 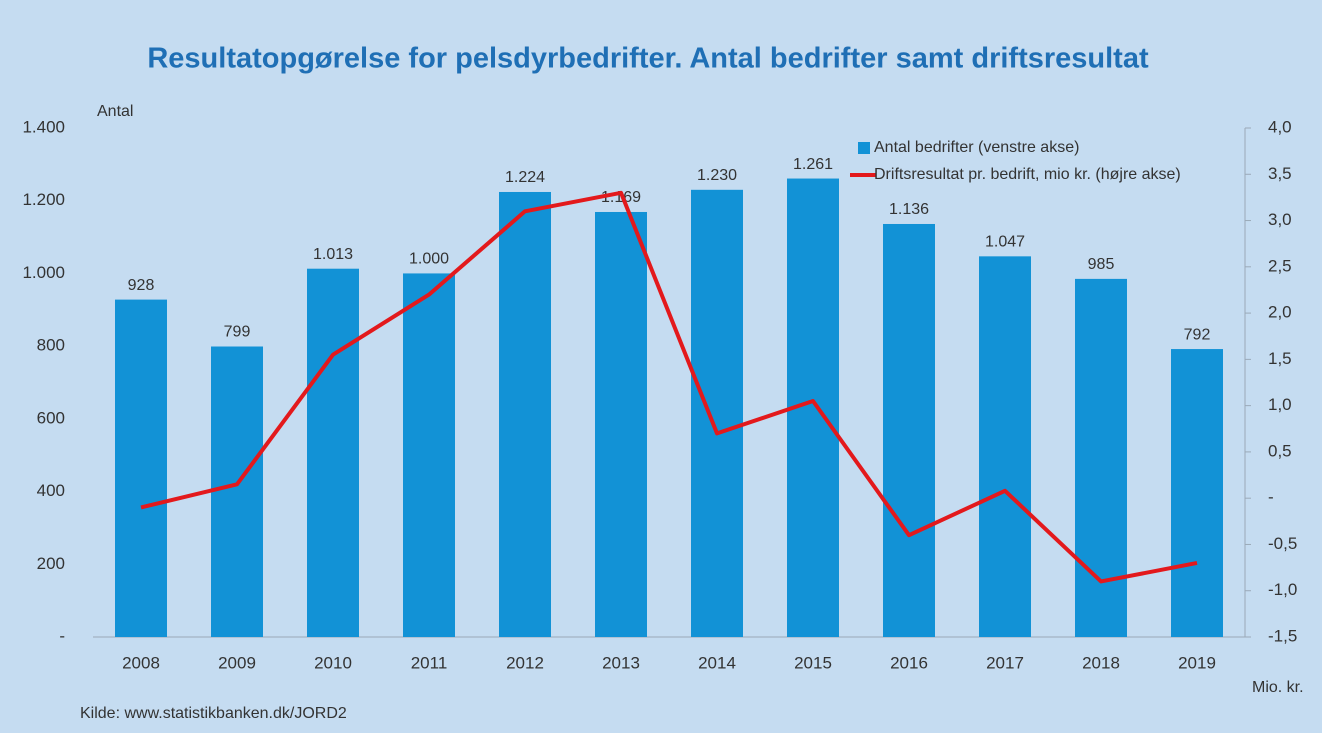 What do you see at coordinates (813, 164) in the screenshot?
I see `bar-value-label: 1.261` at bounding box center [813, 164].